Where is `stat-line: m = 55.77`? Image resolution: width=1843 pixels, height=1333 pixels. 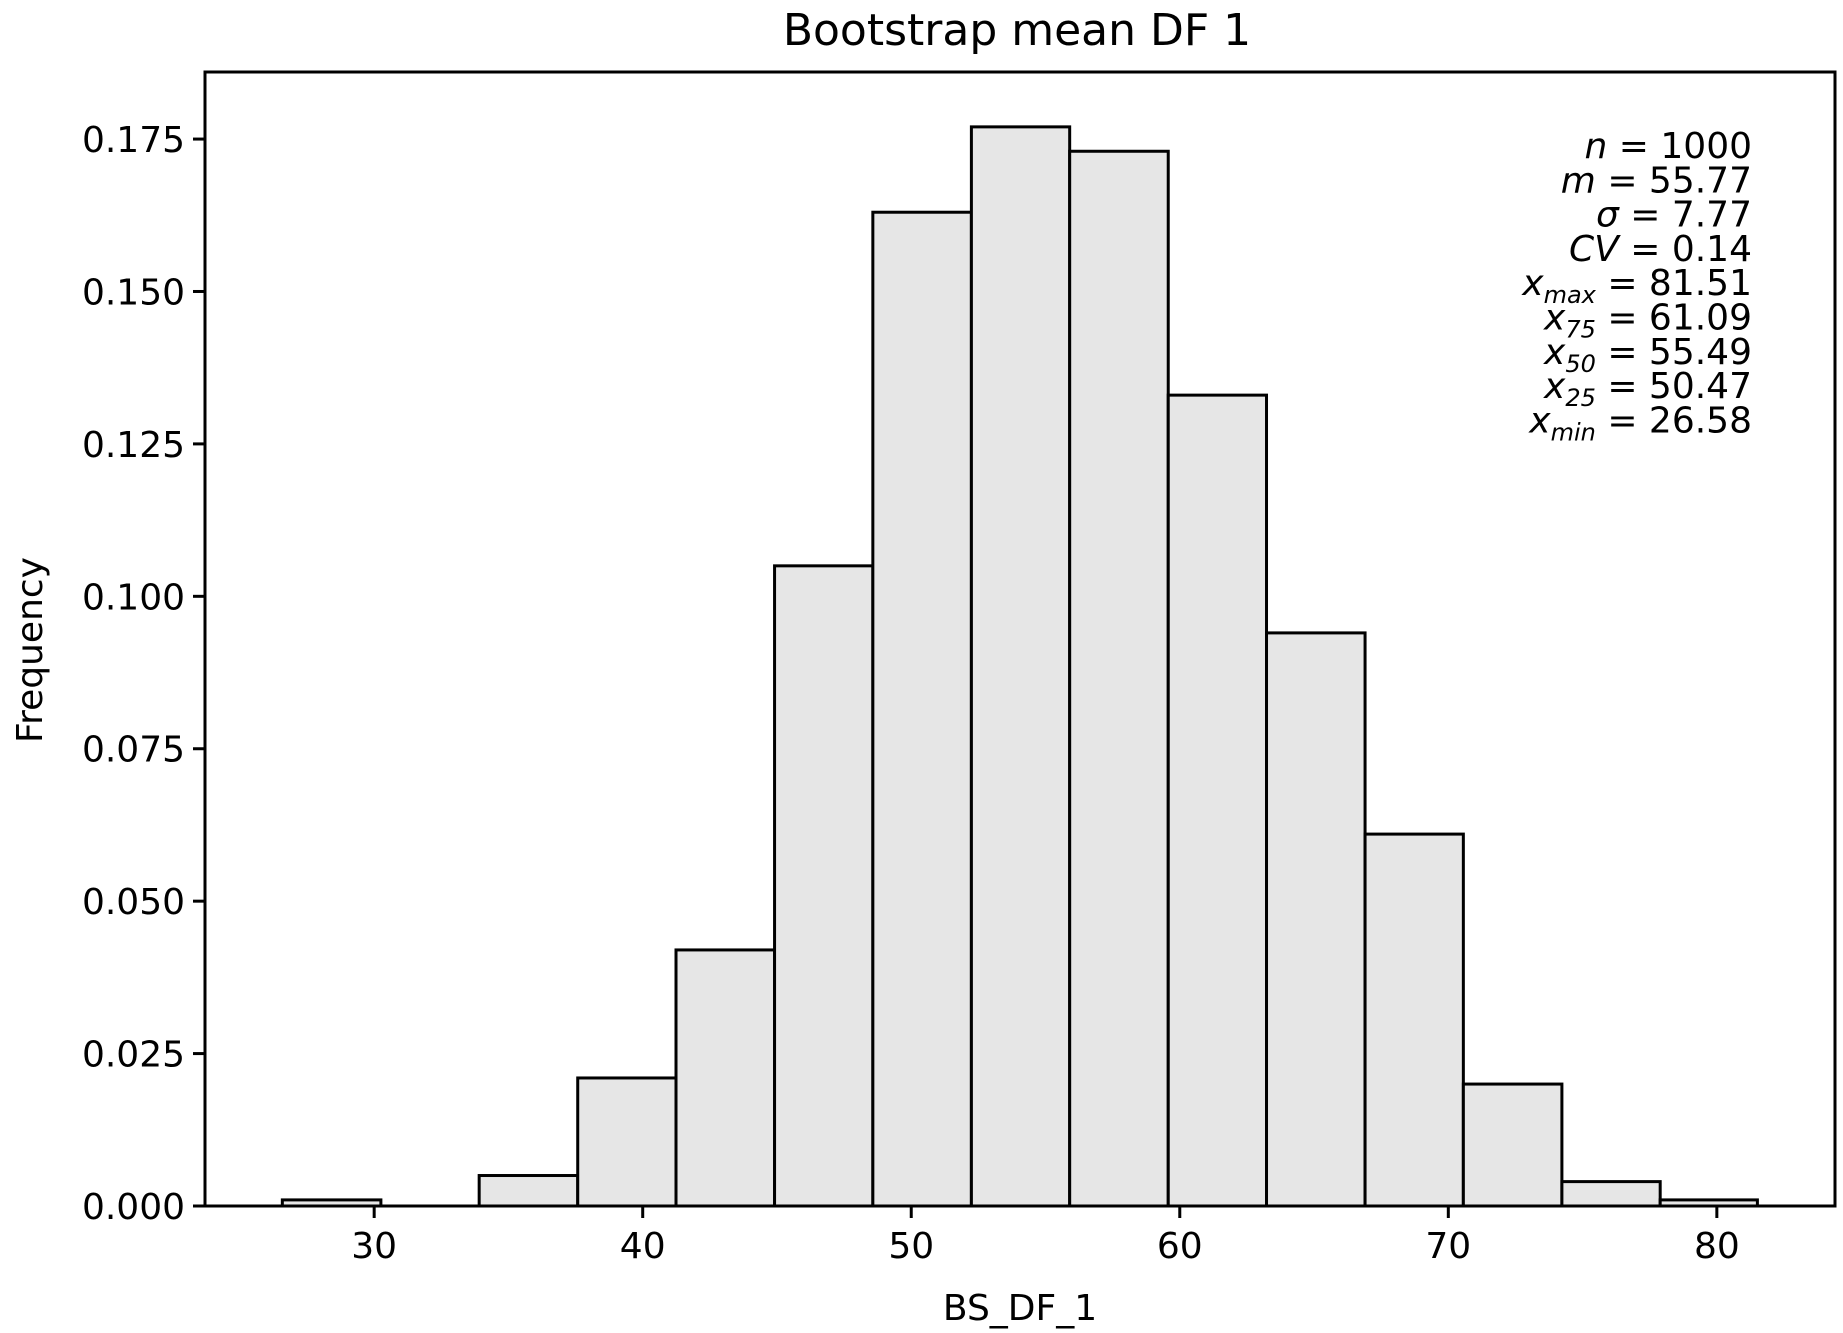 stat-line: m = 55.77 is located at coordinates (1656, 180).